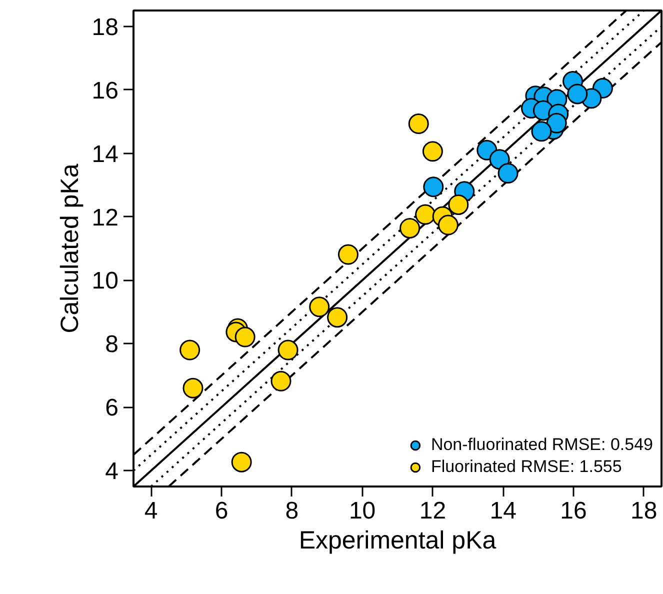 This screenshot has height=594, width=663. Describe the element at coordinates (573, 511) in the screenshot. I see `x-tick-label: 16` at that location.